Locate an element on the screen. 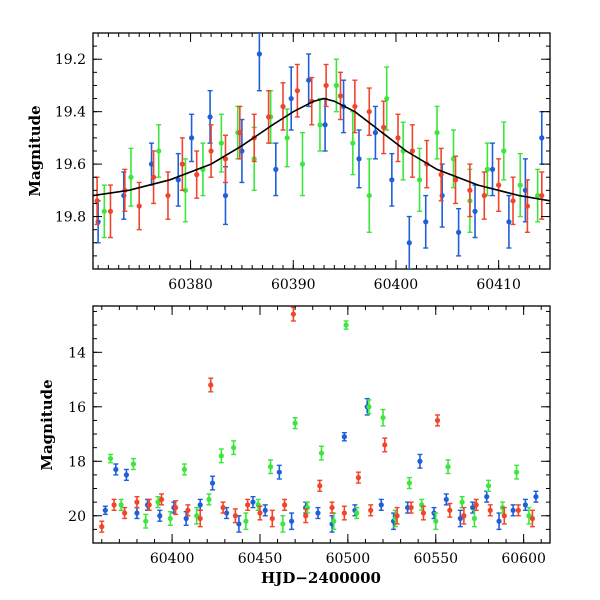 The width and height of the screenshot is (600, 600). top-fit-curve is located at coordinates (321, 149).